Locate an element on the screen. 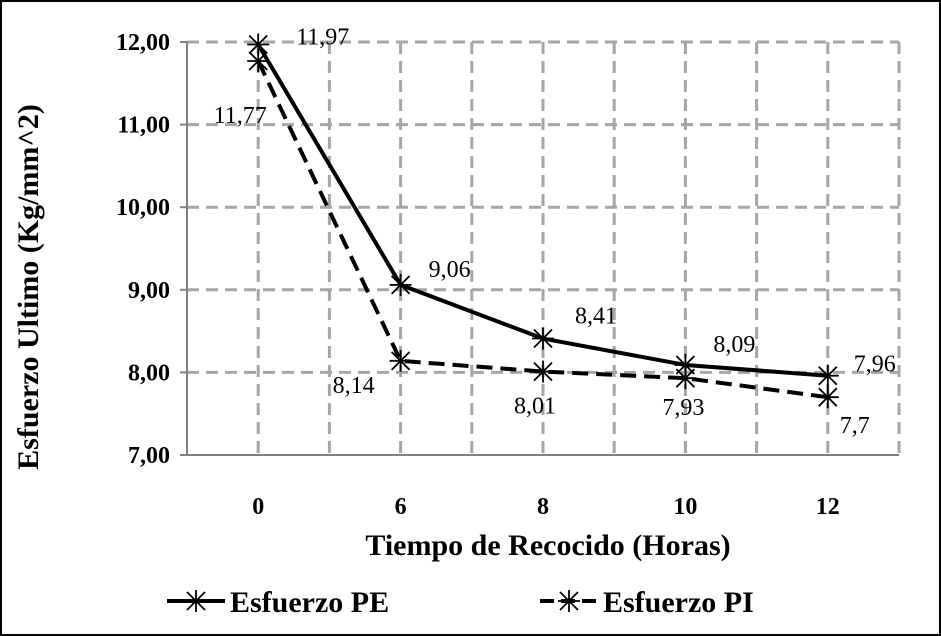 Image resolution: width=941 pixels, height=636 pixels. x-tick-label: 6 is located at coordinates (401, 507).